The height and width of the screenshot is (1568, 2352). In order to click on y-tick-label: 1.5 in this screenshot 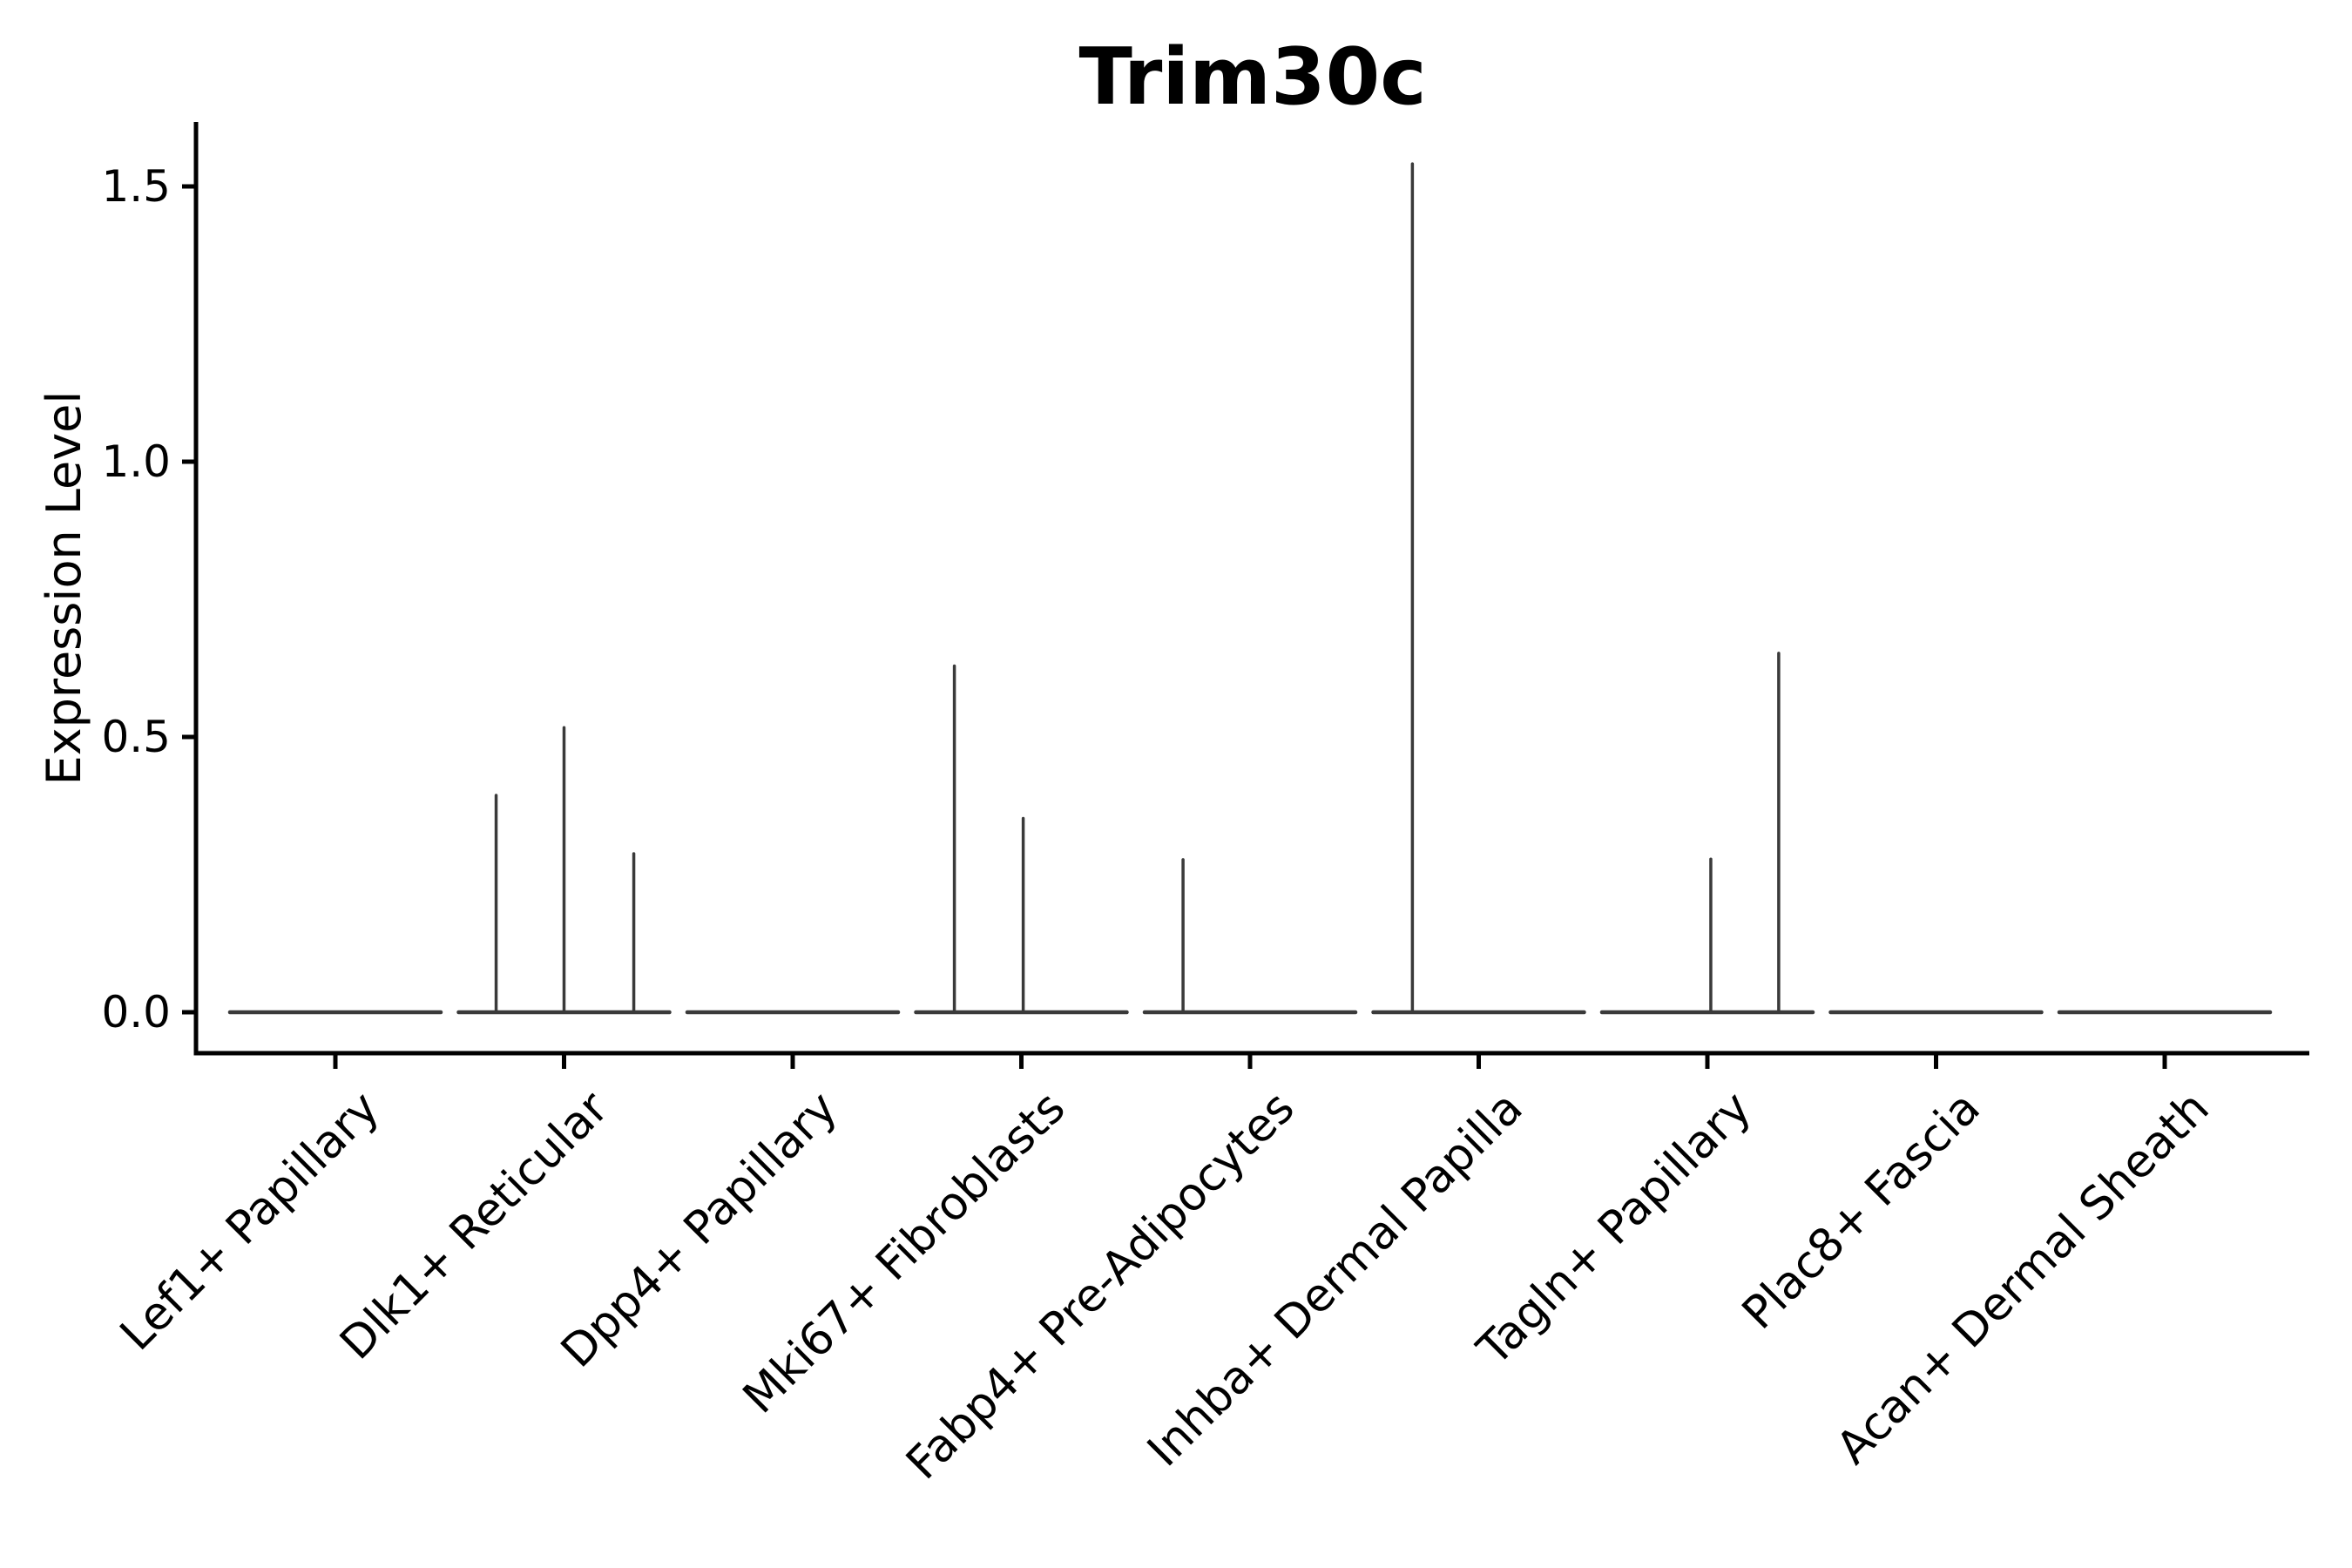, I will do `click(136, 186)`.